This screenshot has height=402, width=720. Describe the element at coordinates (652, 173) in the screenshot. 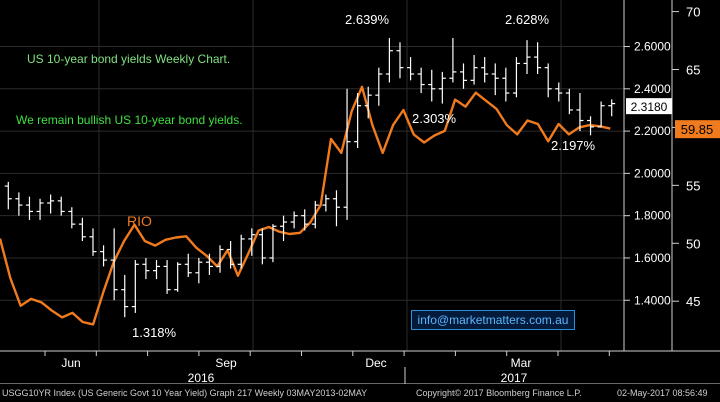

I see `yield-tick-label: 2.0000` at that location.